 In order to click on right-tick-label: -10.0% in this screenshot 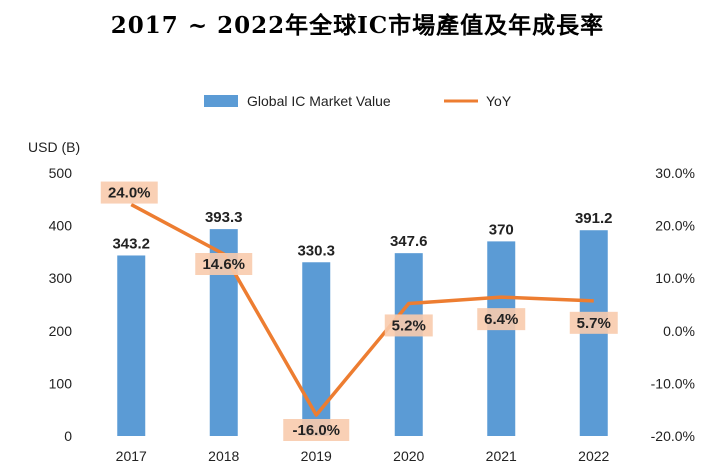, I will do `click(673, 383)`.